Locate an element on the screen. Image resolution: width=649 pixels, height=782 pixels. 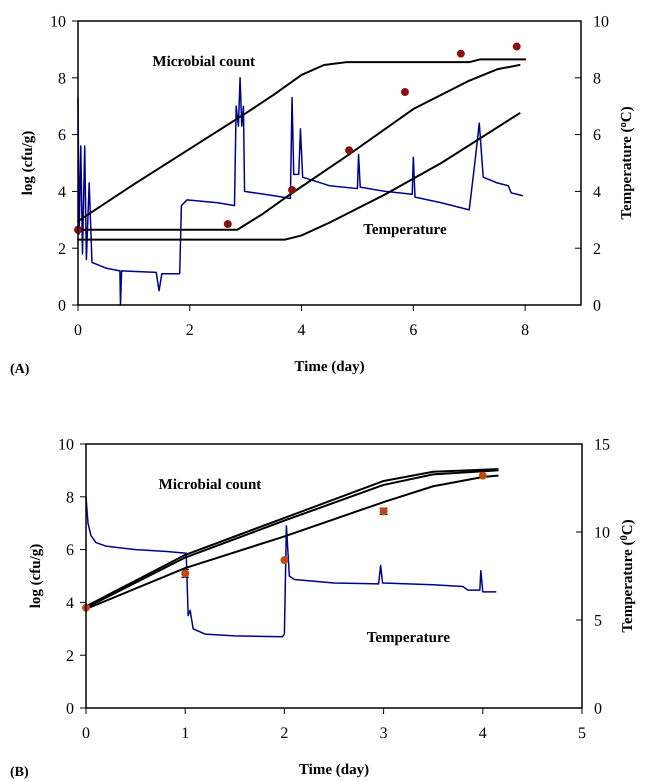
y2-tick-label: 6 is located at coordinates (597, 135).